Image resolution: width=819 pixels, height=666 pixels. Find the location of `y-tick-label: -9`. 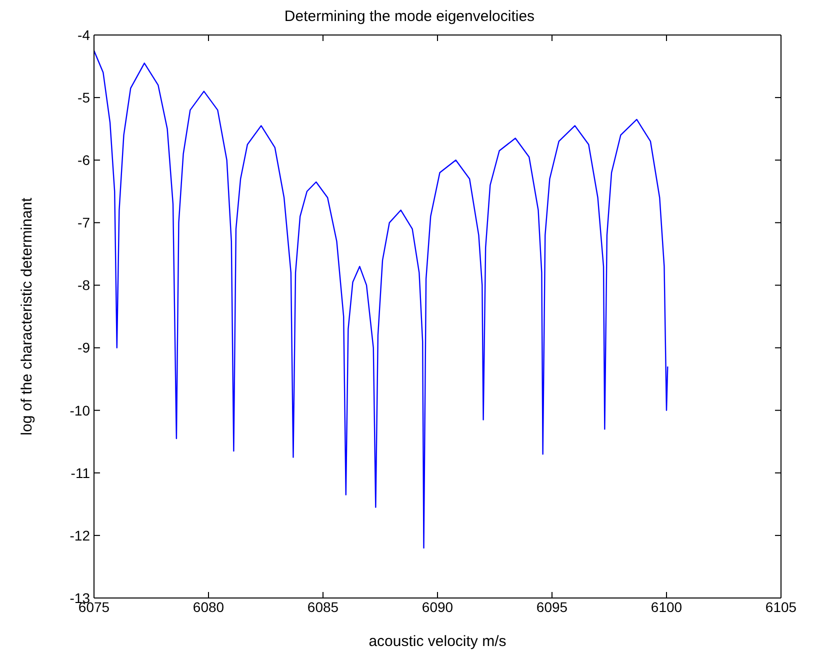

y-tick-label: -9 is located at coordinates (84, 348).